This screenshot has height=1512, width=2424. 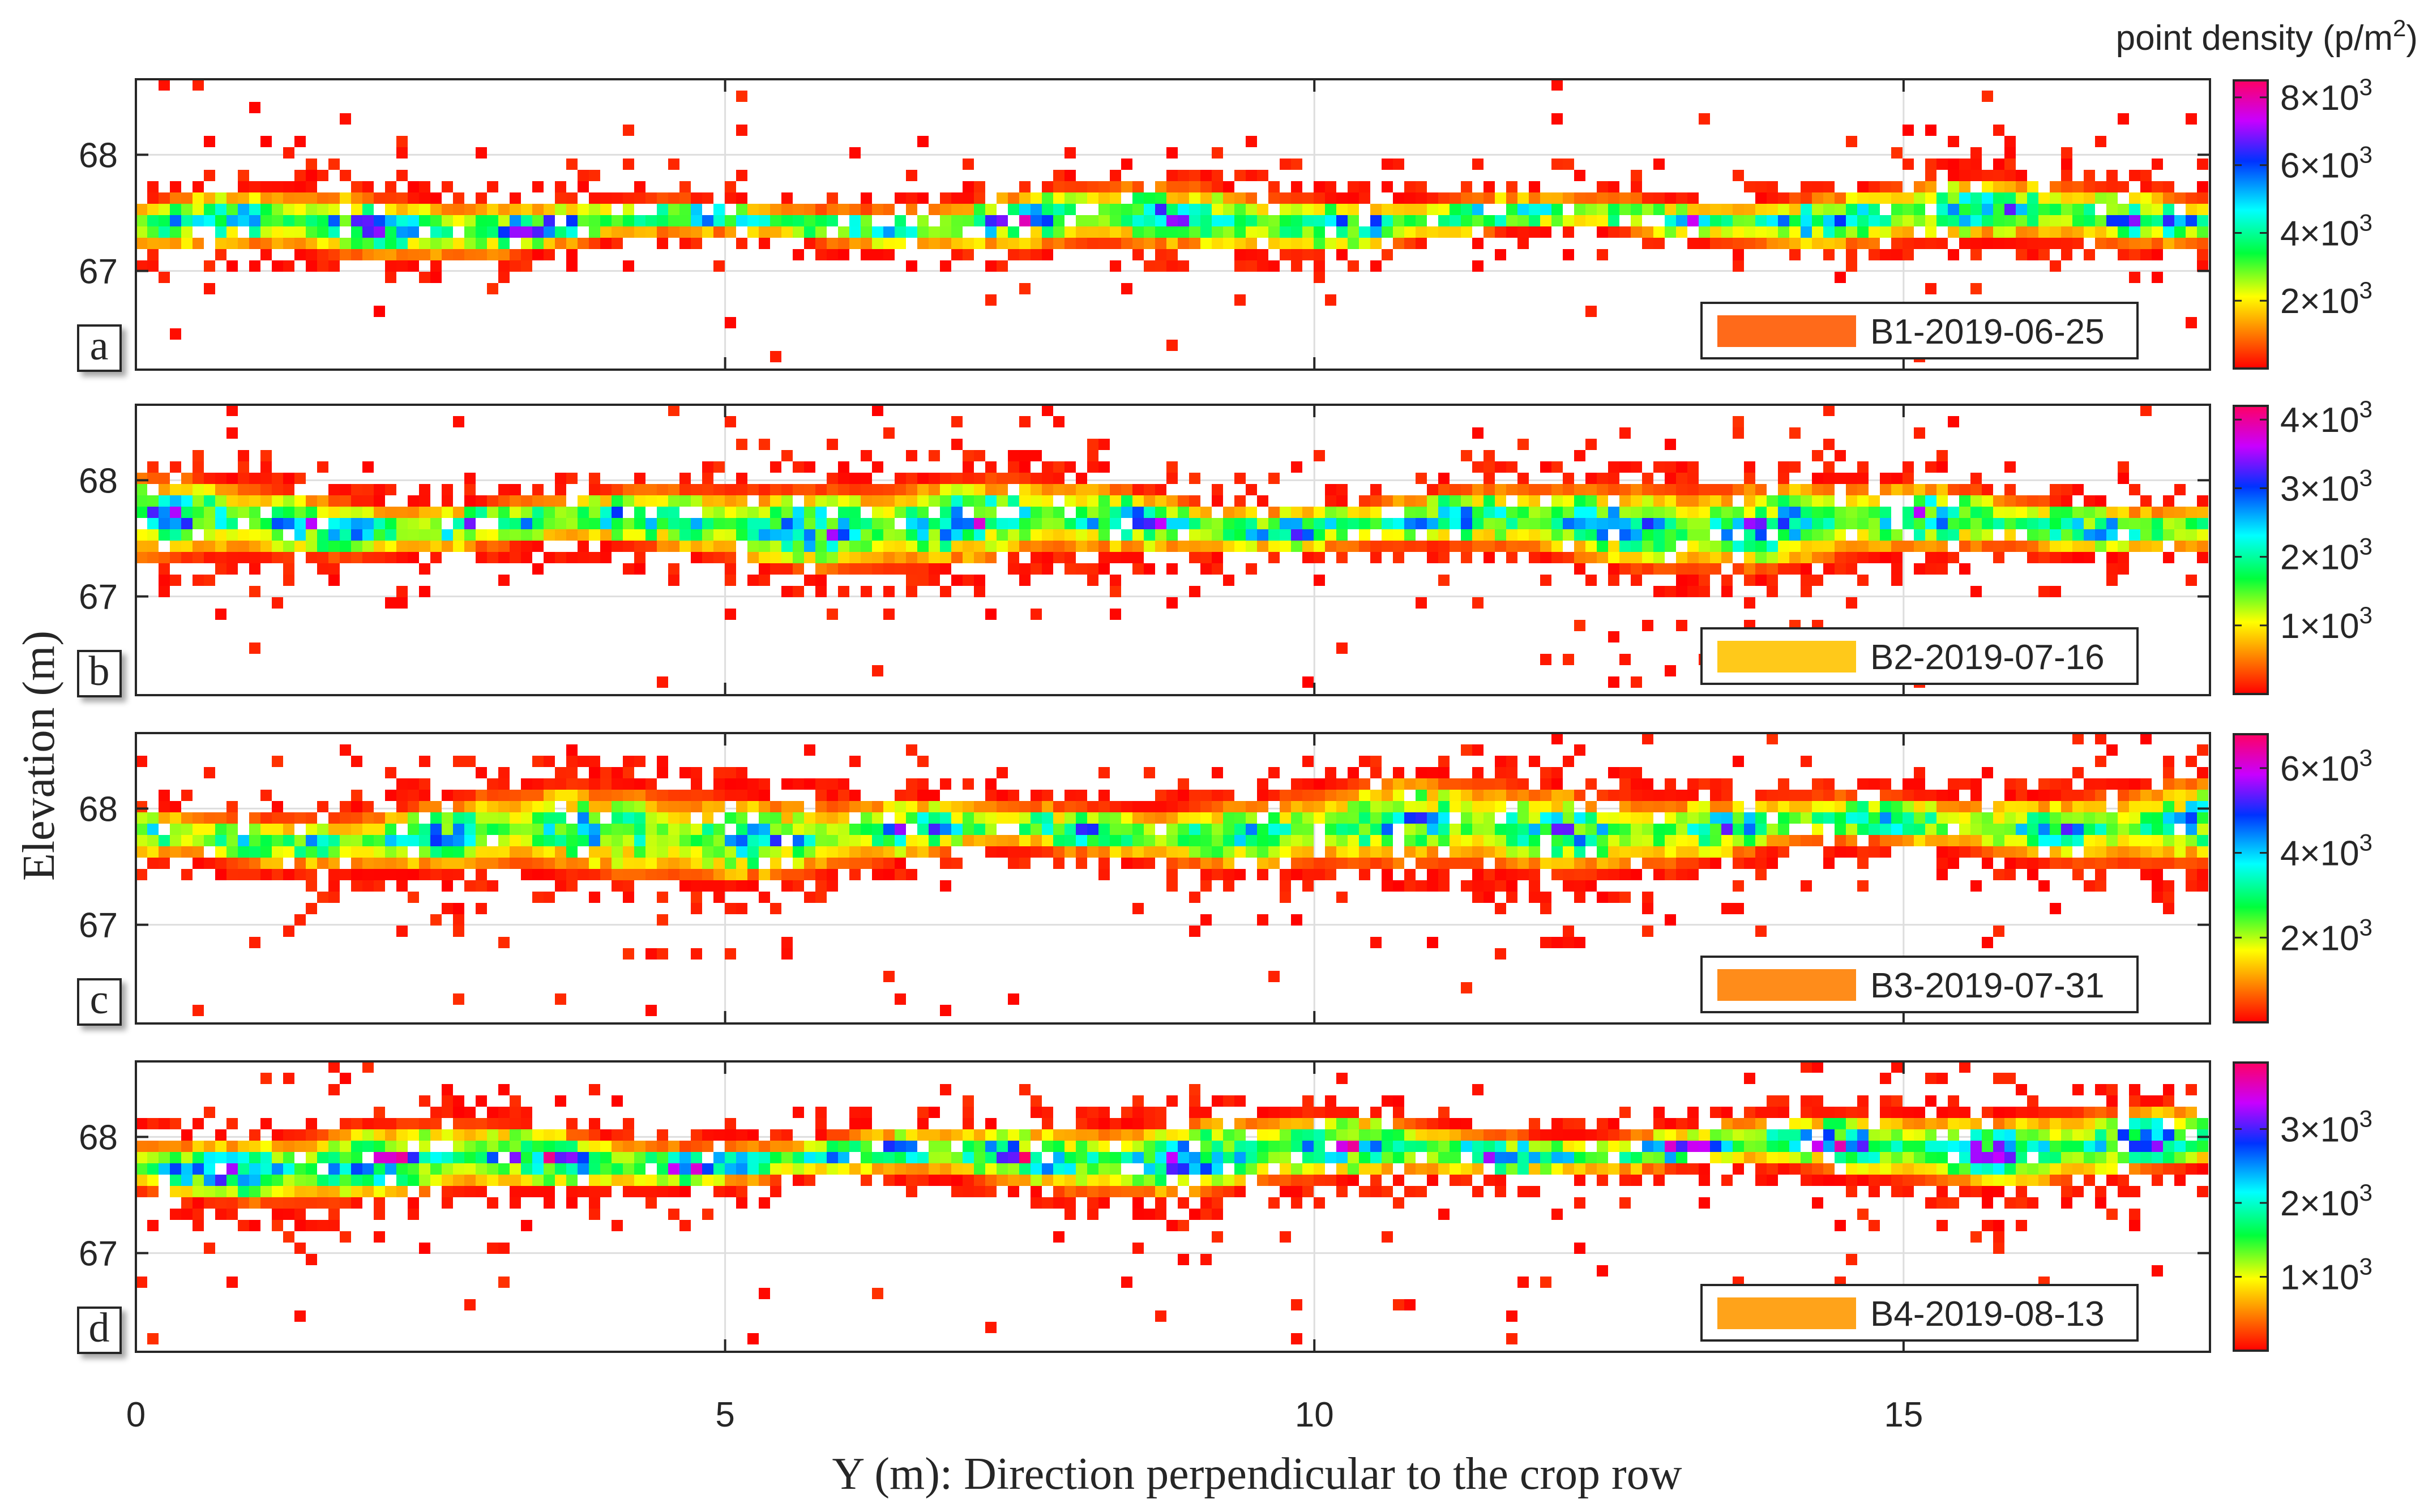 What do you see at coordinates (1786, 331) in the screenshot?
I see `legend-swatch` at bounding box center [1786, 331].